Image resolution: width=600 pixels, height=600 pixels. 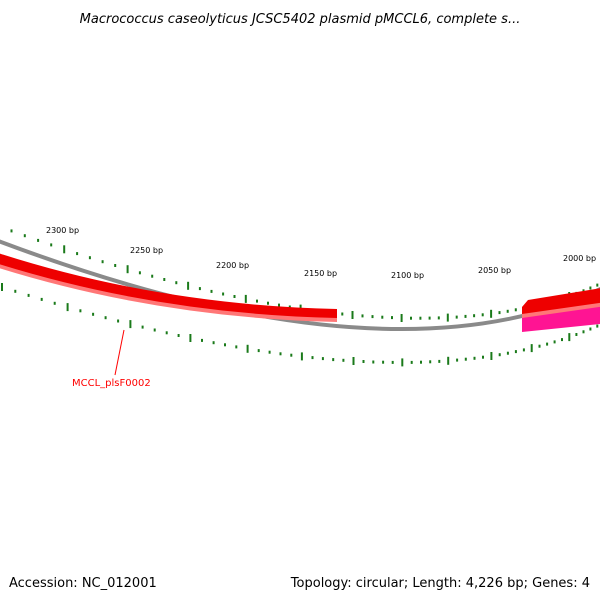 I want to click on gene-arrow-mccl-plsf0002, so click(x=168, y=284).